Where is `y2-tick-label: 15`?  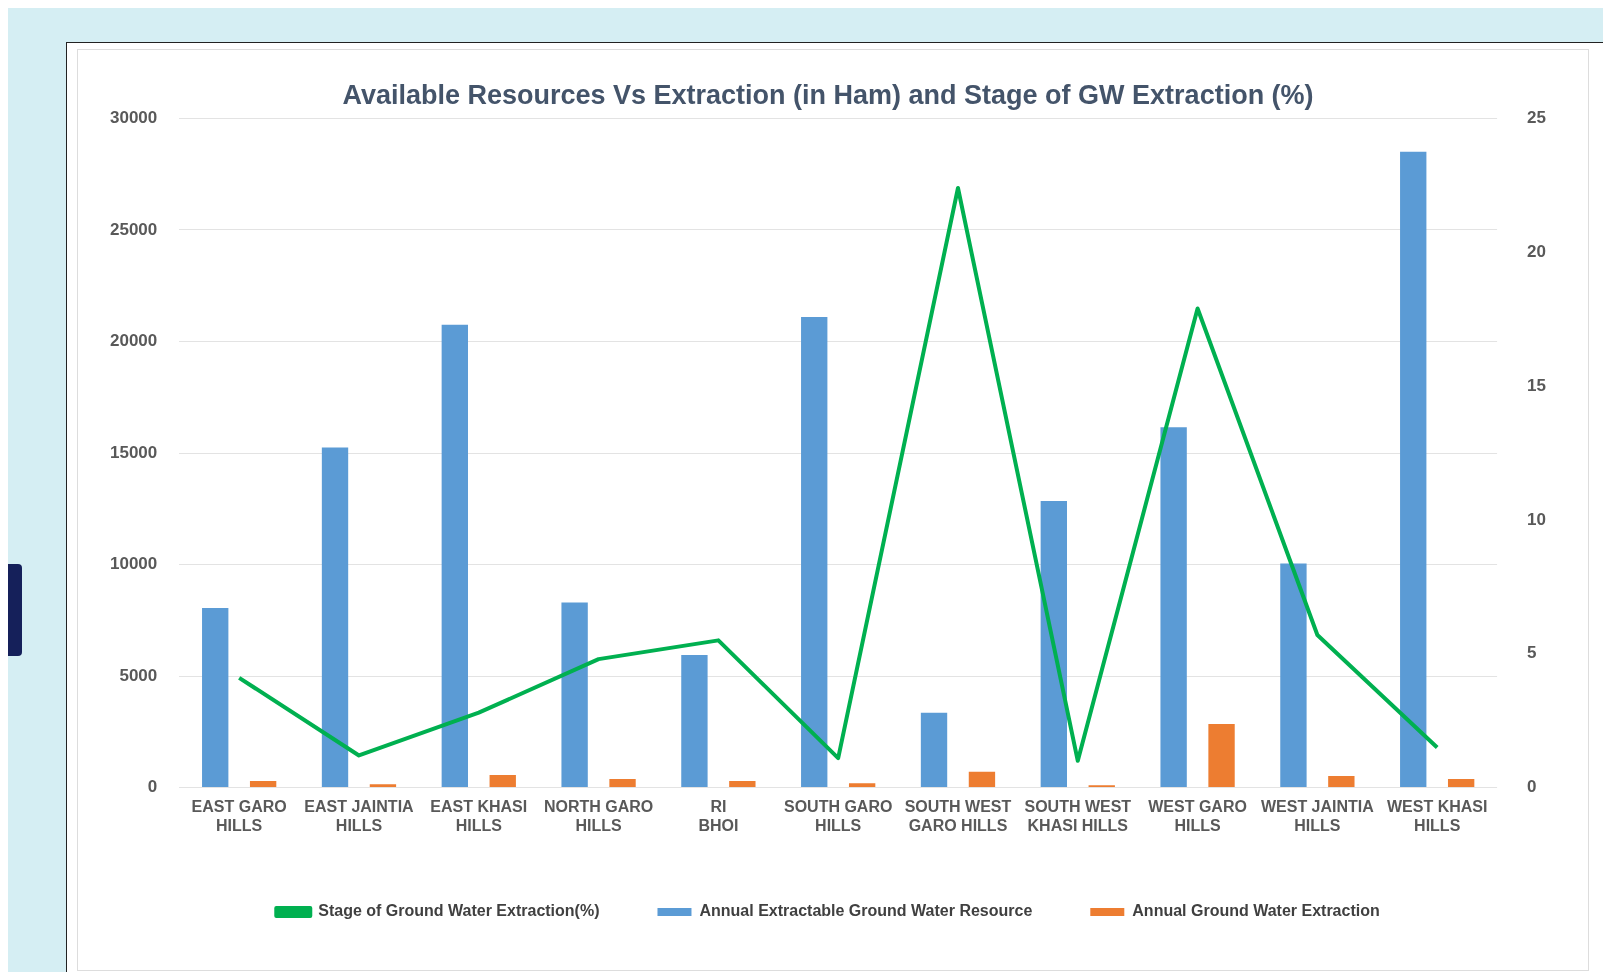 y2-tick-label: 15 is located at coordinates (1537, 385).